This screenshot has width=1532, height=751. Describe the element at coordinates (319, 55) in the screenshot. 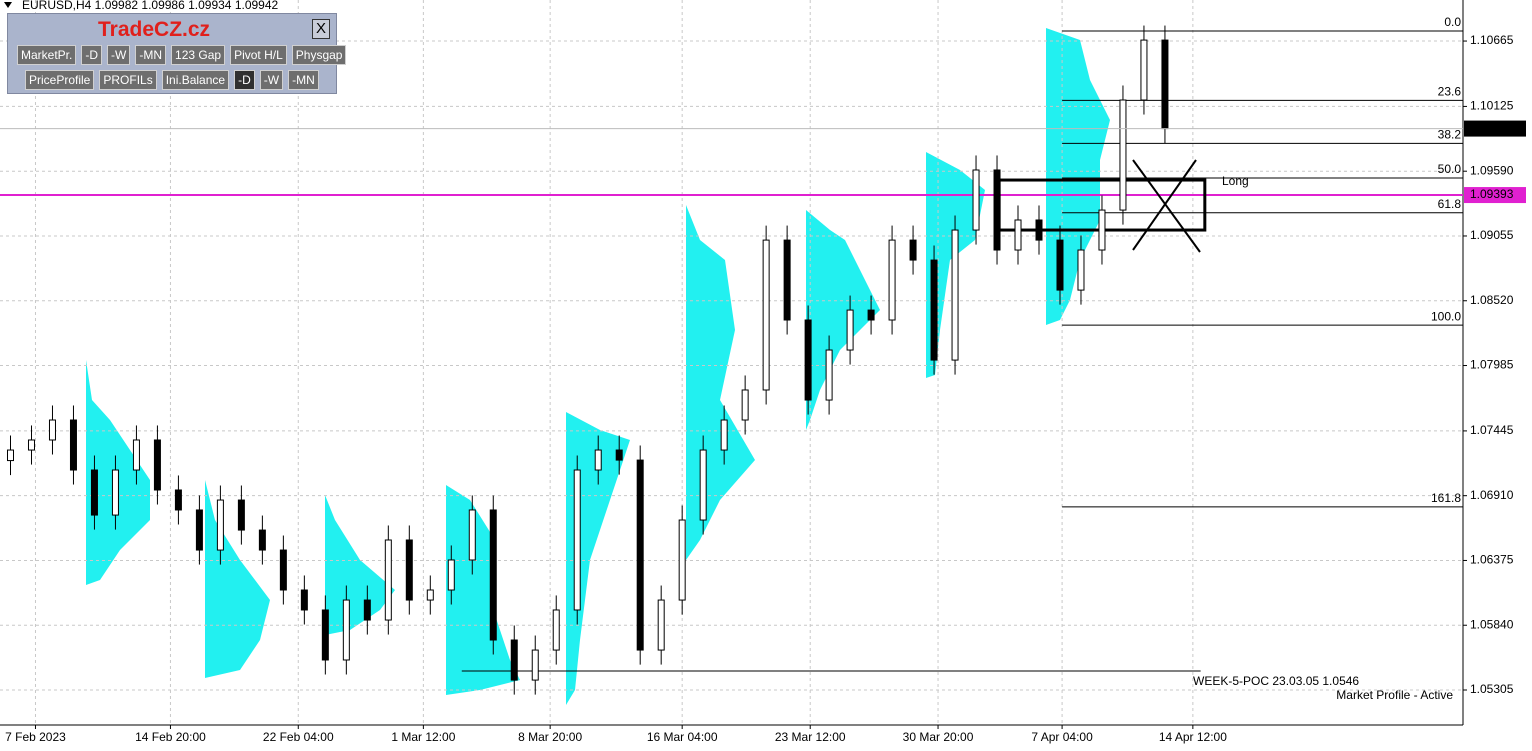

I see `panel-button: Physgap` at that location.